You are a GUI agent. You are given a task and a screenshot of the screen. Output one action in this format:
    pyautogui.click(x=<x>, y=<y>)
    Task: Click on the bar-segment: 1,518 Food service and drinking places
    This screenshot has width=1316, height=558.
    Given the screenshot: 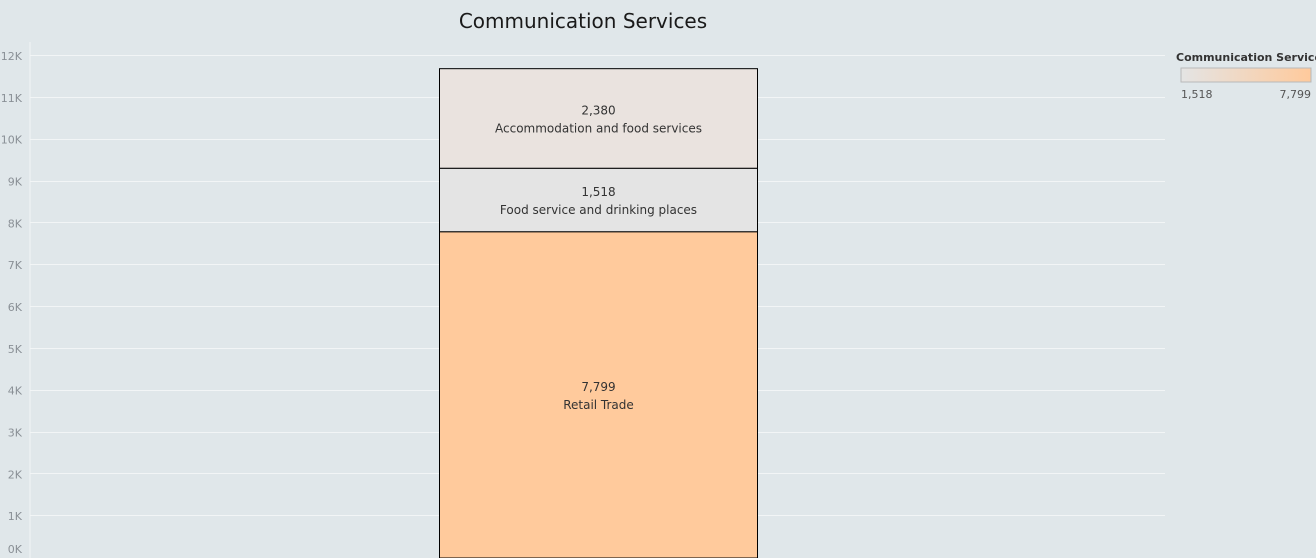 What is the action you would take?
    pyautogui.click(x=598, y=200)
    